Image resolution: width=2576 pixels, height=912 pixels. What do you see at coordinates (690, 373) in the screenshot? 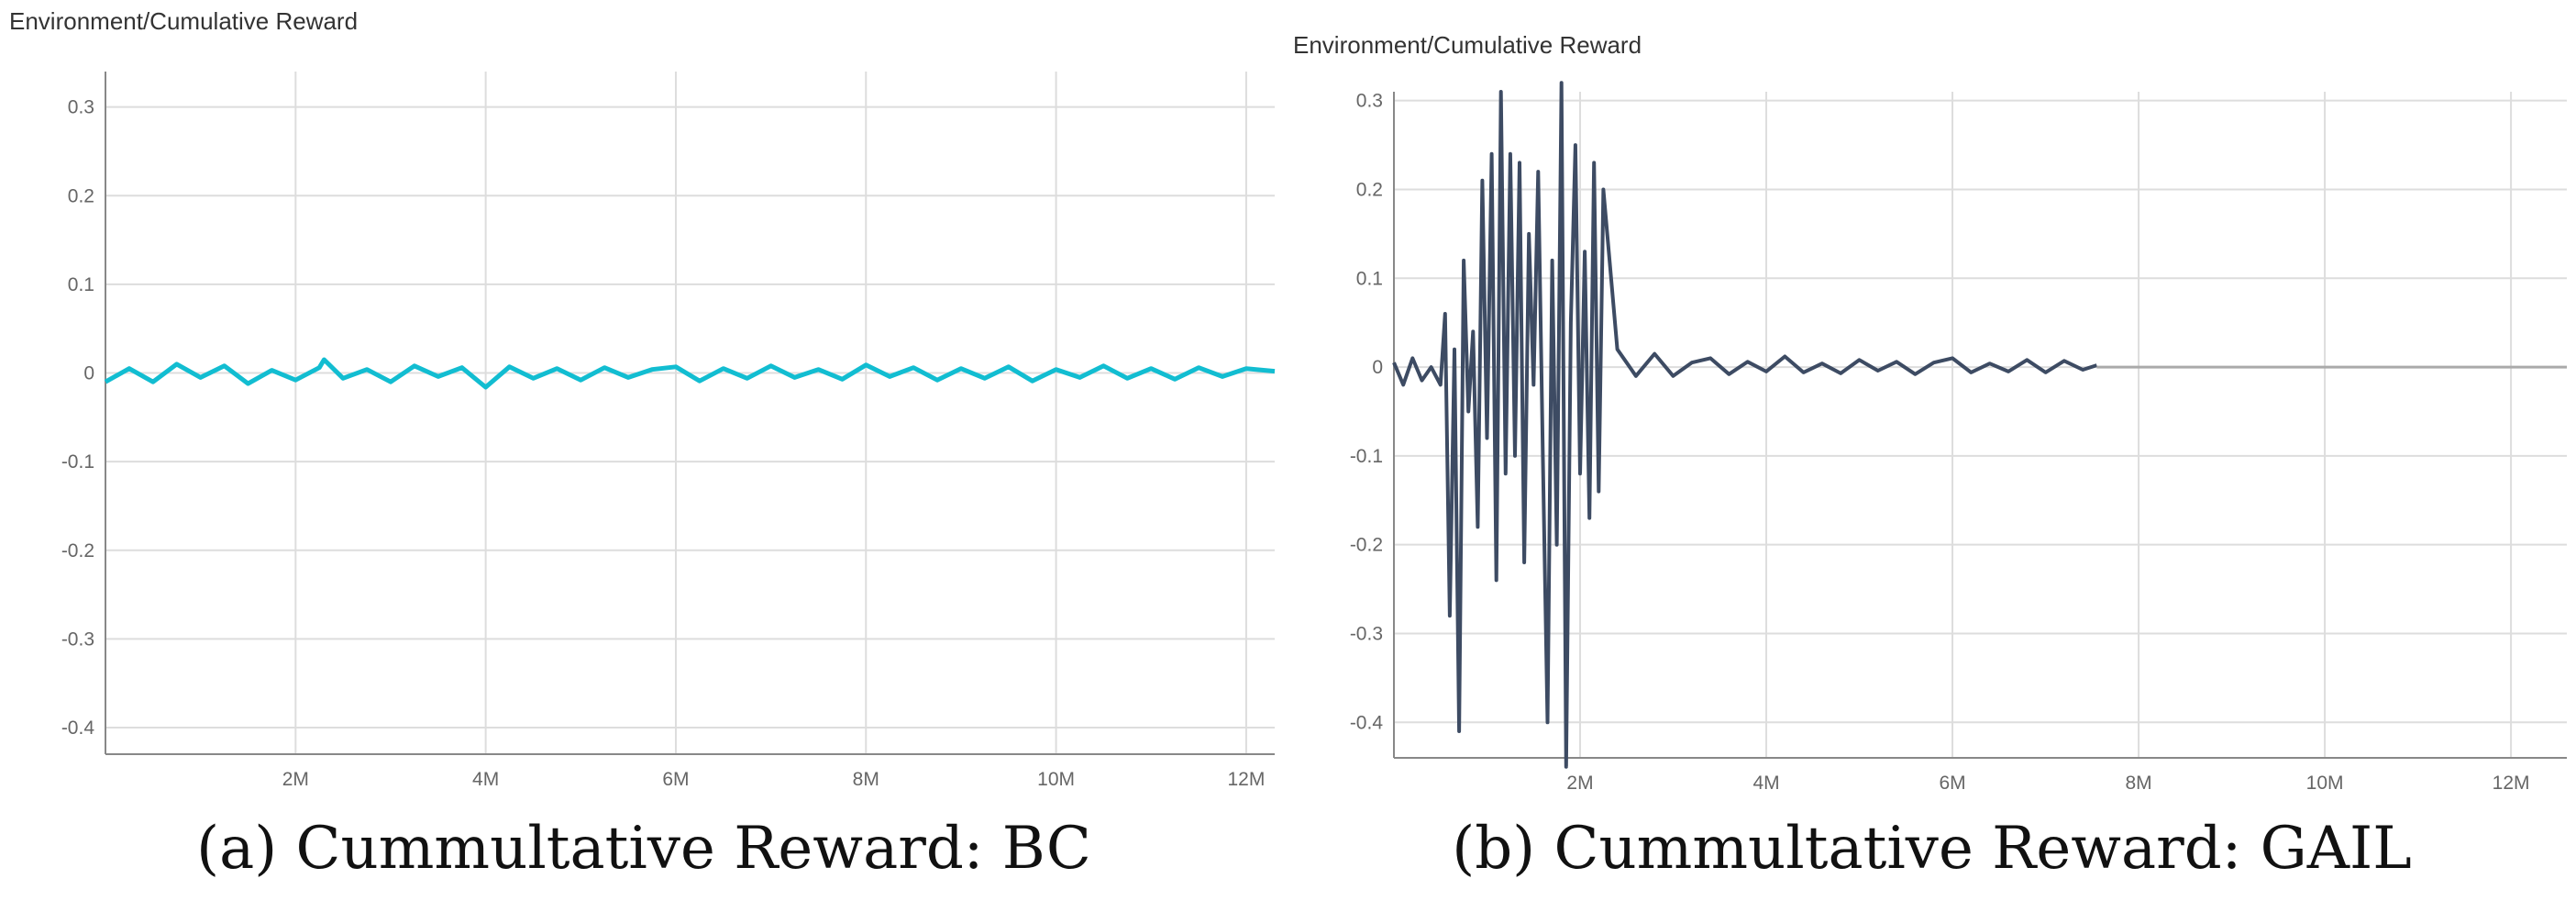
I see `series-line` at bounding box center [690, 373].